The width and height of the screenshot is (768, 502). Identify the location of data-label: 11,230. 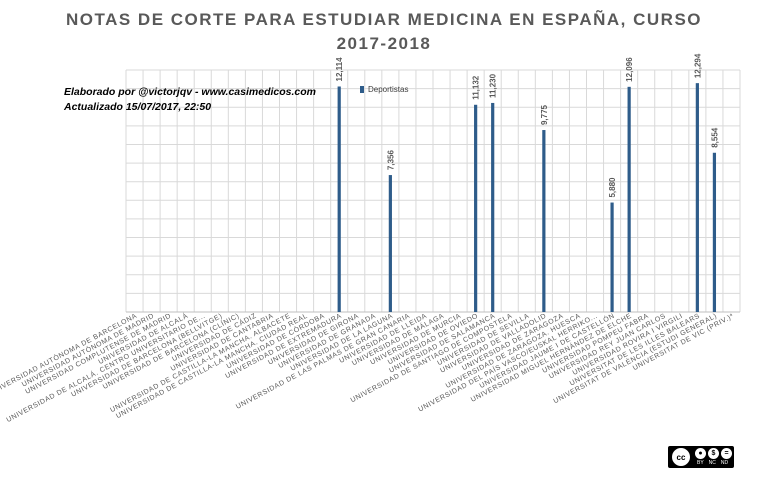
(493, 85).